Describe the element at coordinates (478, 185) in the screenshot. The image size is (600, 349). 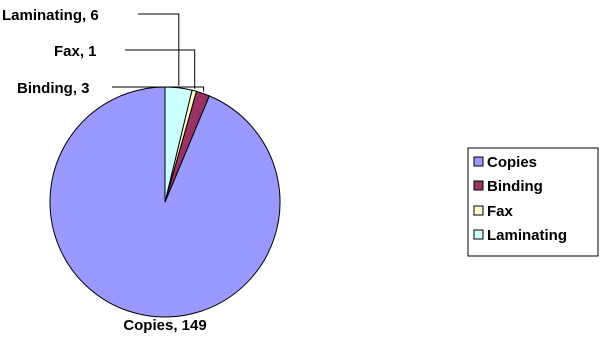
I see `legend-swatch-binding` at that location.